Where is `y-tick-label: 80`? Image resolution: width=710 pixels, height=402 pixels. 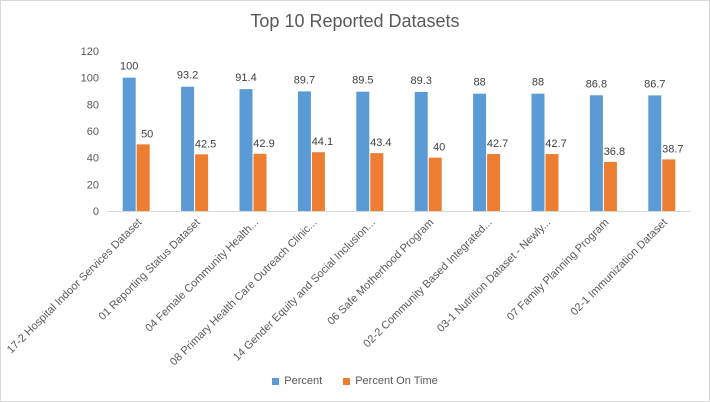
y-tick-label: 80 is located at coordinates (93, 105).